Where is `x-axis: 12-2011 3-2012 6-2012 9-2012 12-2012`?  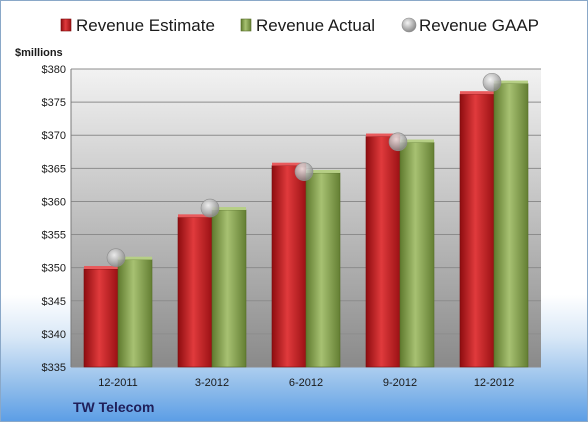 x-axis: 12-2011 3-2012 6-2012 9-2012 12-2012 is located at coordinates (306, 383).